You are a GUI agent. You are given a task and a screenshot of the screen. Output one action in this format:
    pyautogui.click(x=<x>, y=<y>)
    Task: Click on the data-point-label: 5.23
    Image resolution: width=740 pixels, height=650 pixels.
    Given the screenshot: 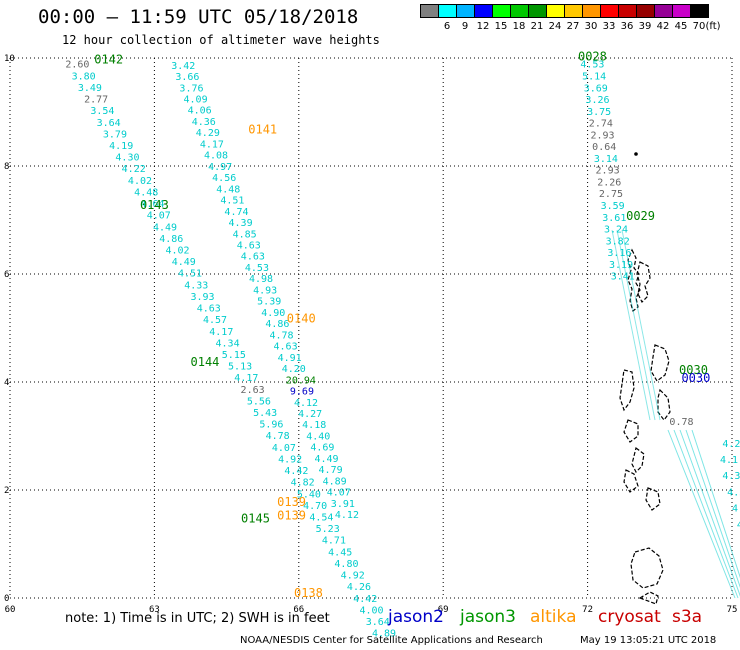 What is the action you would take?
    pyautogui.click(x=328, y=529)
    